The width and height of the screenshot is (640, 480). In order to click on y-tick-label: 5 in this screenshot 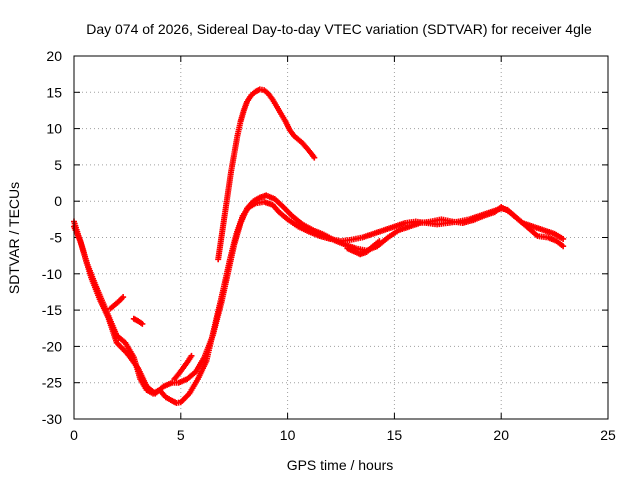, I will do `click(58, 165)`.